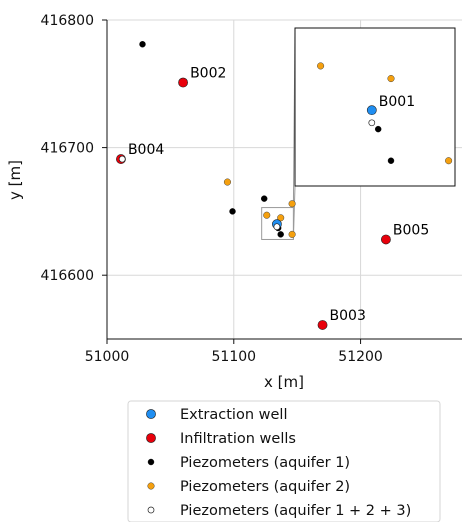 The height and width of the screenshot is (522, 462). Describe the element at coordinates (295, 511) in the screenshot. I see `legend-label: Piezometers (aquifer 1 + 2 + 3)` at that location.